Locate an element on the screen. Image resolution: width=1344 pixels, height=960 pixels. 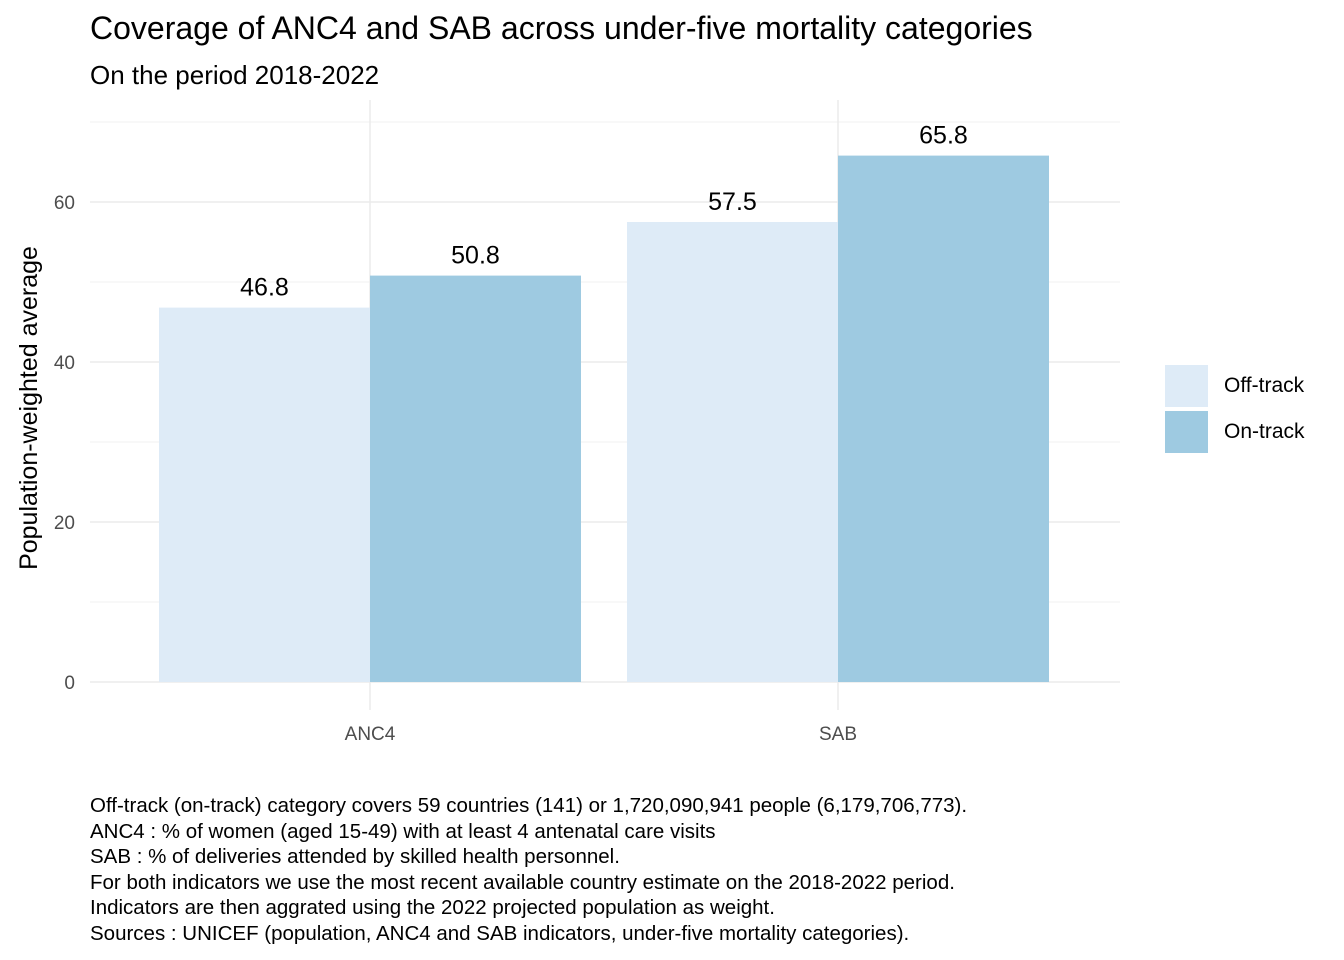
legend-swatch-off-track is located at coordinates (1186, 386).